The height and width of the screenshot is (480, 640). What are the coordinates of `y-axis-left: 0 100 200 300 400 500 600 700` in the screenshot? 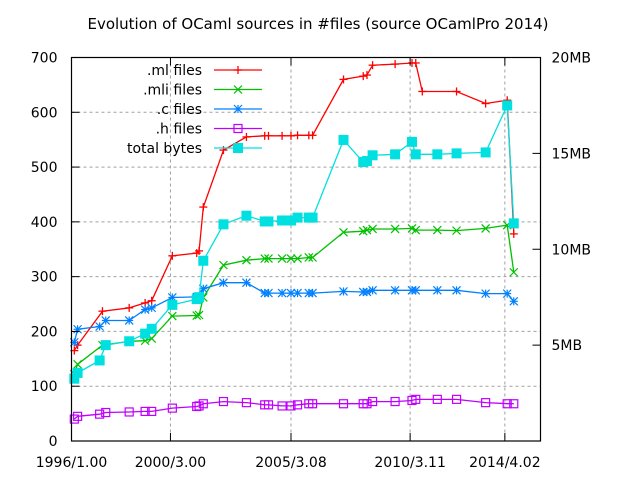 It's located at (55, 250).